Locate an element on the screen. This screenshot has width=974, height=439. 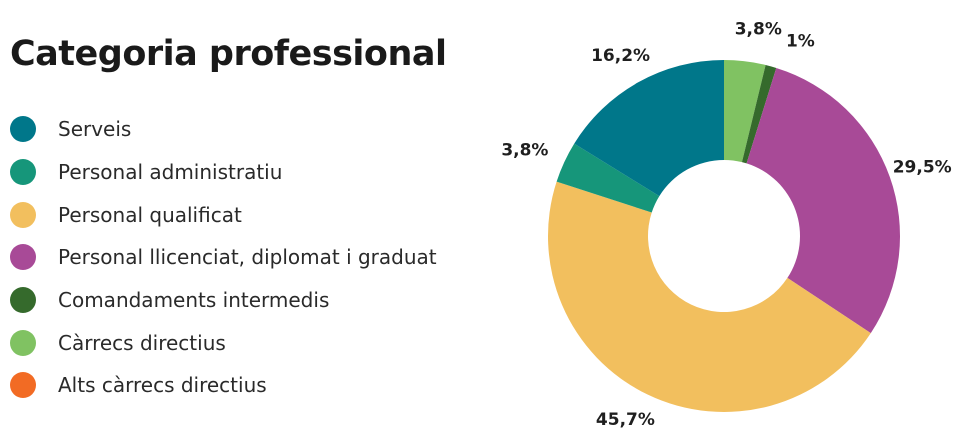
legend-label-personal-llicenciat: Personal llicenciat, diplomat i graduat is located at coordinates (247, 257).